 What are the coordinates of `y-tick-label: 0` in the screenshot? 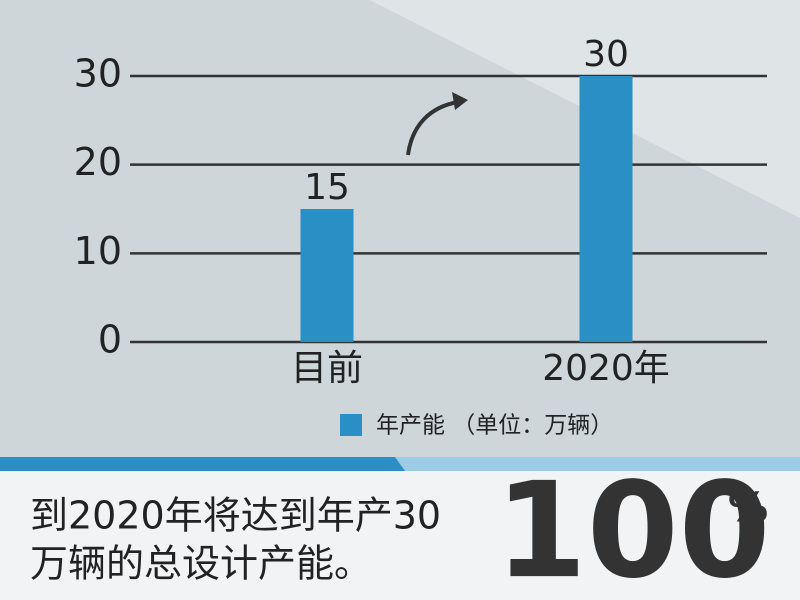 It's located at (110, 340).